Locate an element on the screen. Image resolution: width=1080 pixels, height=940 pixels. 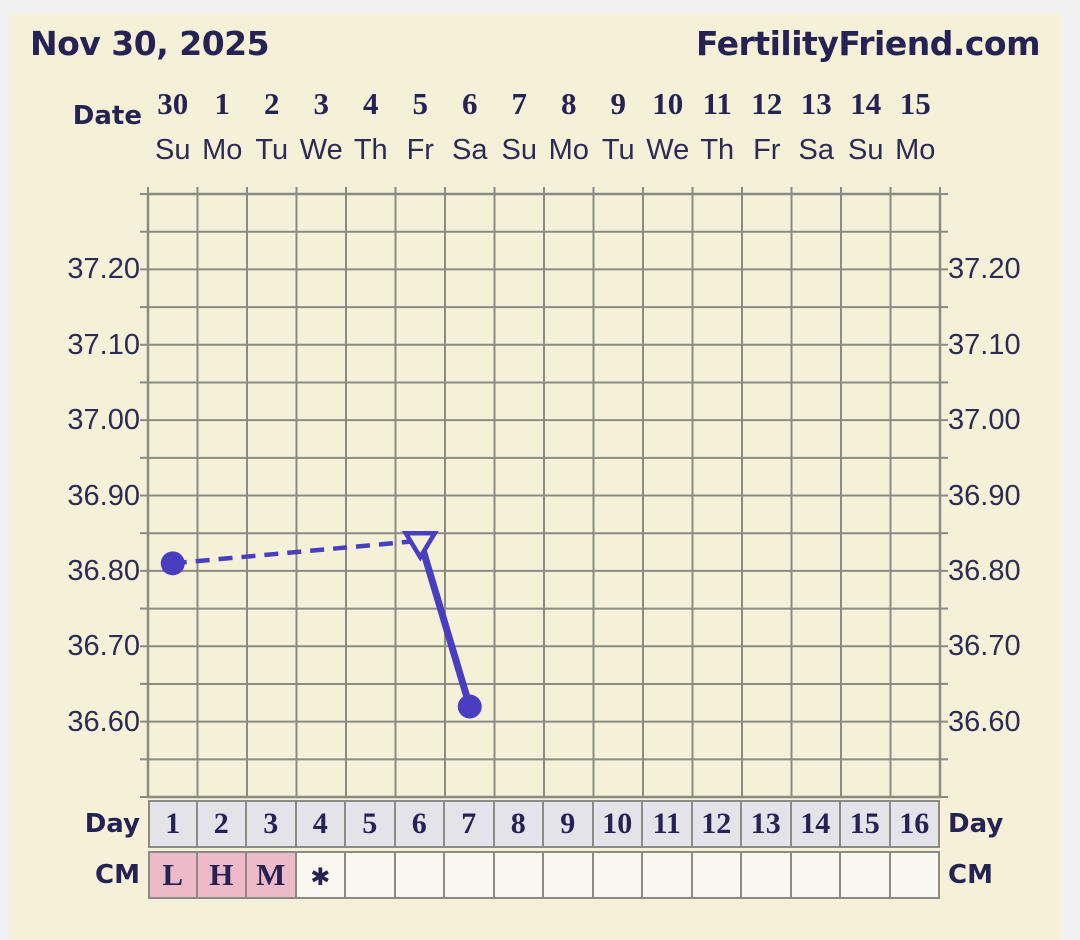
cycle-day-cell-2: 2 is located at coordinates (222, 824).